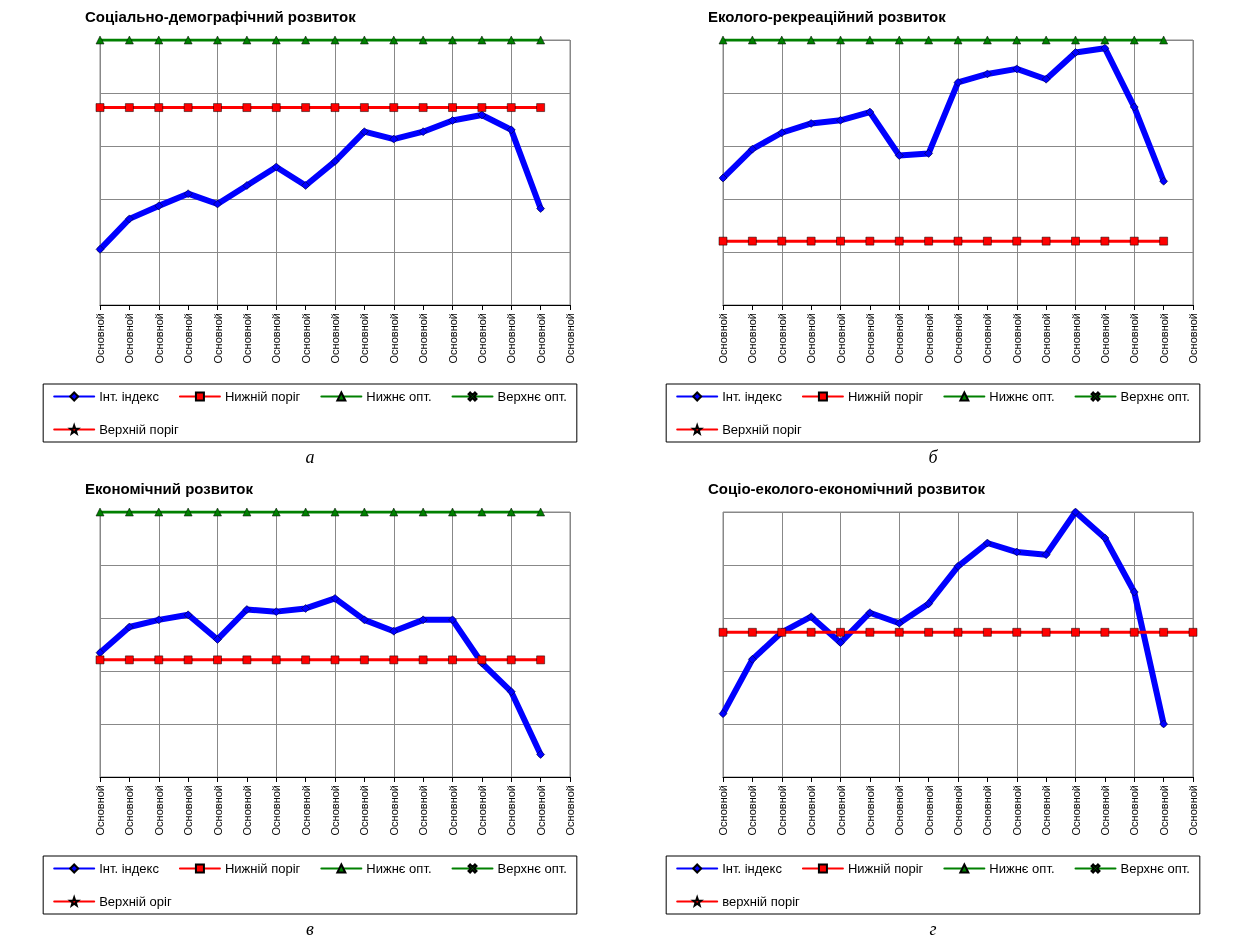 This screenshot has height=944, width=1246. I want to click on chart-title: Економічний розвиток, so click(169, 488).